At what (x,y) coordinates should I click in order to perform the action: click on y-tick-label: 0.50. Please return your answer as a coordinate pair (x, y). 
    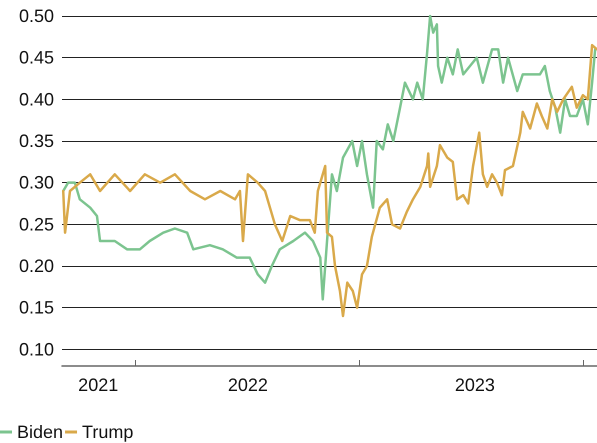
    Looking at the image, I should click on (36, 16).